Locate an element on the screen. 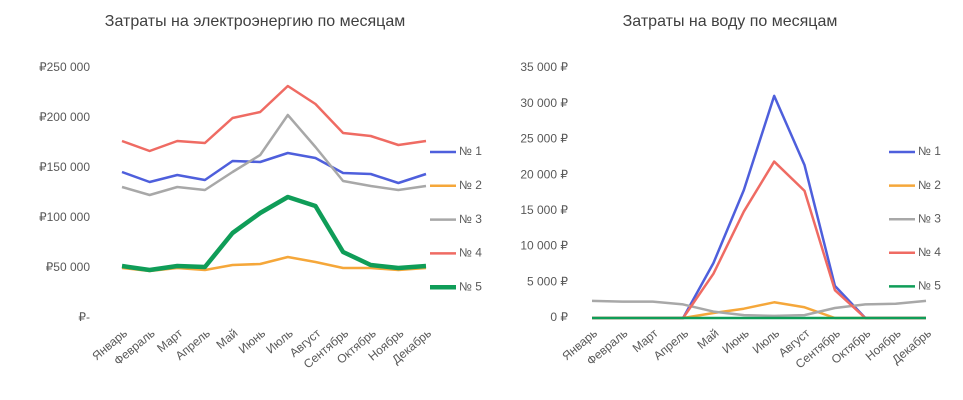  y-tick-label: 20 000 ₽ is located at coordinates (544, 174).